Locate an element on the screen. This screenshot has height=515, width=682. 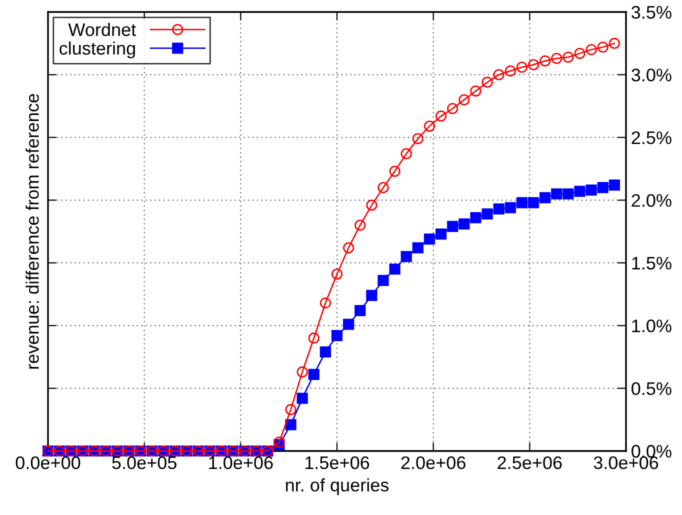
x-tick-label: 5.0e+05 is located at coordinates (144, 463).